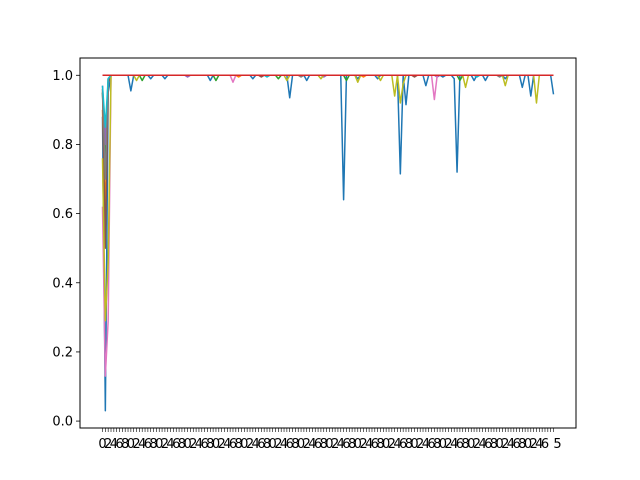 The width and height of the screenshot is (640, 480). I want to click on y-tick-label: 0.6, so click(62, 214).